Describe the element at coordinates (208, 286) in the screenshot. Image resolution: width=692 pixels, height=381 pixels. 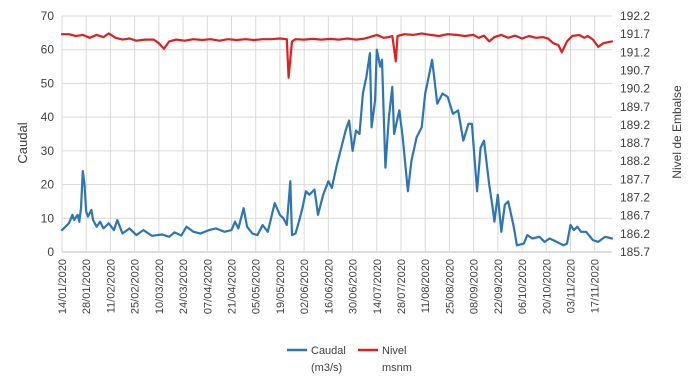
I see `x-tick-label: 07/04/2020` at that location.